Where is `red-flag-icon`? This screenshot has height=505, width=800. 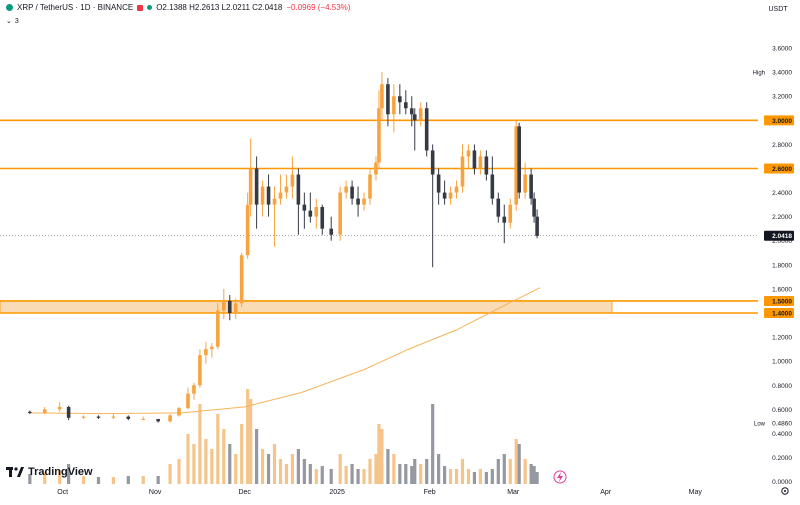
red-flag-icon is located at coordinates (140, 7).